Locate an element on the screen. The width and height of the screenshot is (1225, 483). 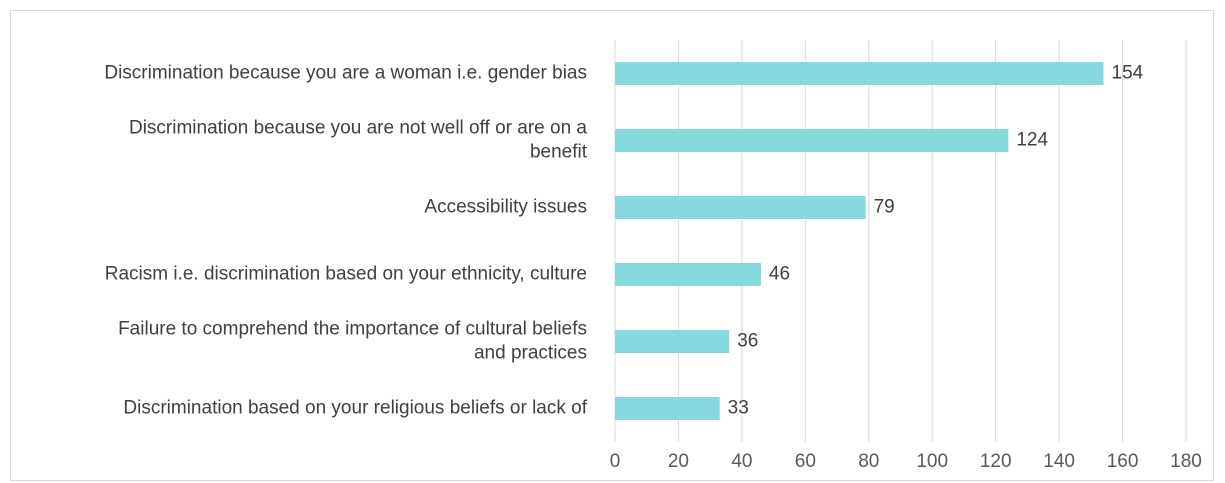
x-tick-label: 100 is located at coordinates (932, 461).